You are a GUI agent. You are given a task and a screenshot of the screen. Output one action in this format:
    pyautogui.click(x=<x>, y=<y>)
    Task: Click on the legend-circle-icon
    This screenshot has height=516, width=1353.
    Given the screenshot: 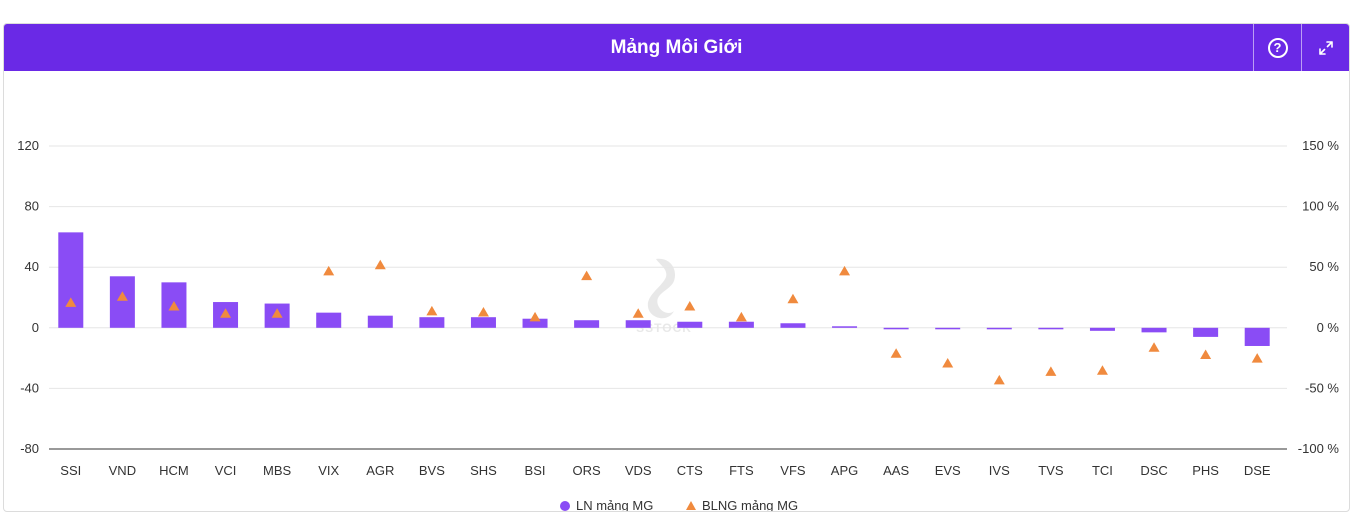 What is the action you would take?
    pyautogui.click(x=565, y=506)
    